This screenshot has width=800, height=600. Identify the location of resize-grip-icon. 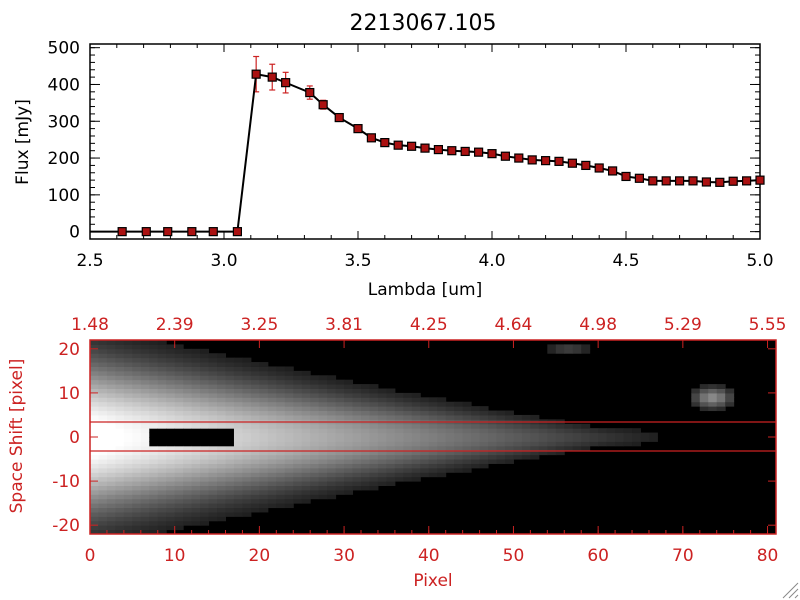
(790, 590).